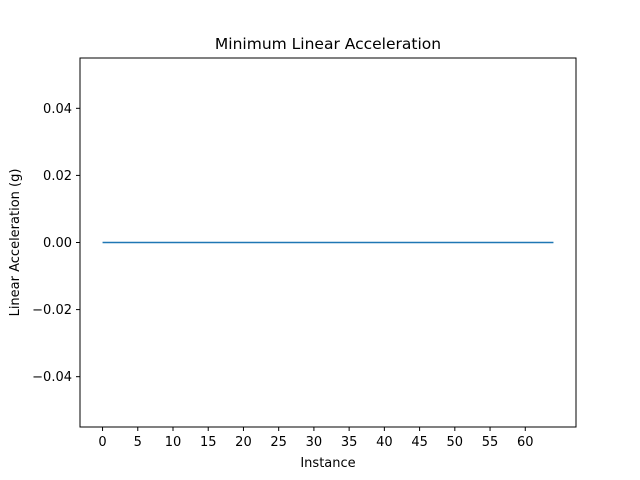  I want to click on x-tick-label-5: 25, so click(278, 442).